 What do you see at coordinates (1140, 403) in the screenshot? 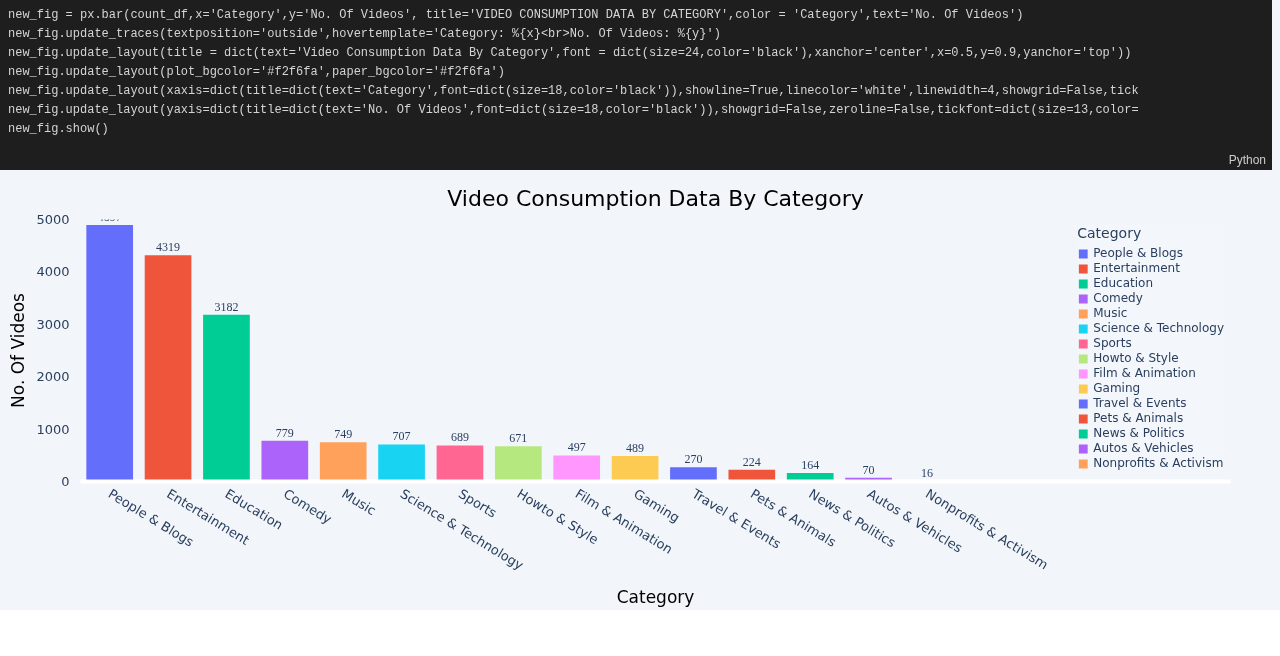
I see `legend-label: Travel & Events` at bounding box center [1140, 403].